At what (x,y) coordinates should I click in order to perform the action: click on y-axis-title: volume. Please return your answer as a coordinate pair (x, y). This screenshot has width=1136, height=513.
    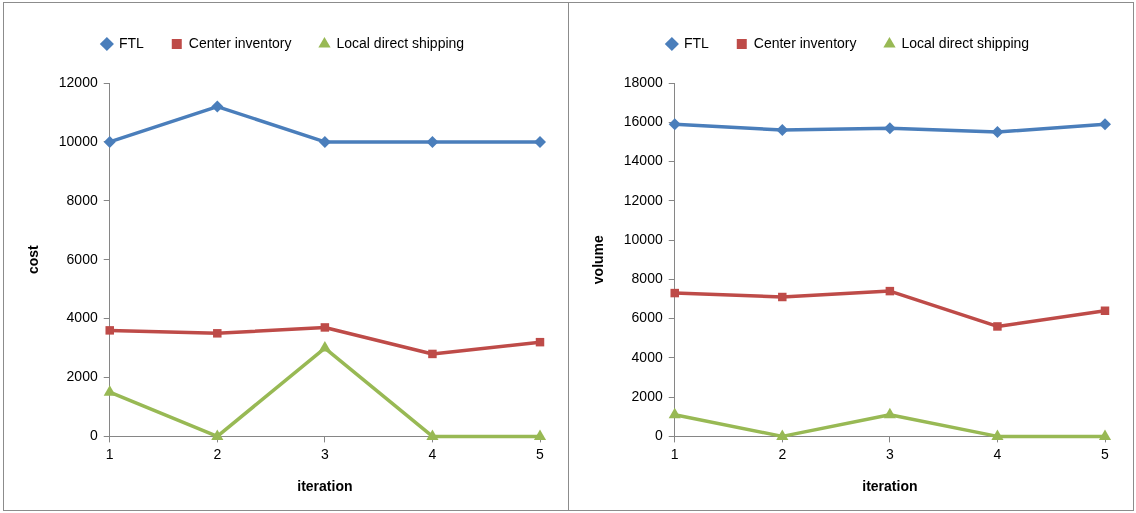
    Looking at the image, I should click on (598, 259).